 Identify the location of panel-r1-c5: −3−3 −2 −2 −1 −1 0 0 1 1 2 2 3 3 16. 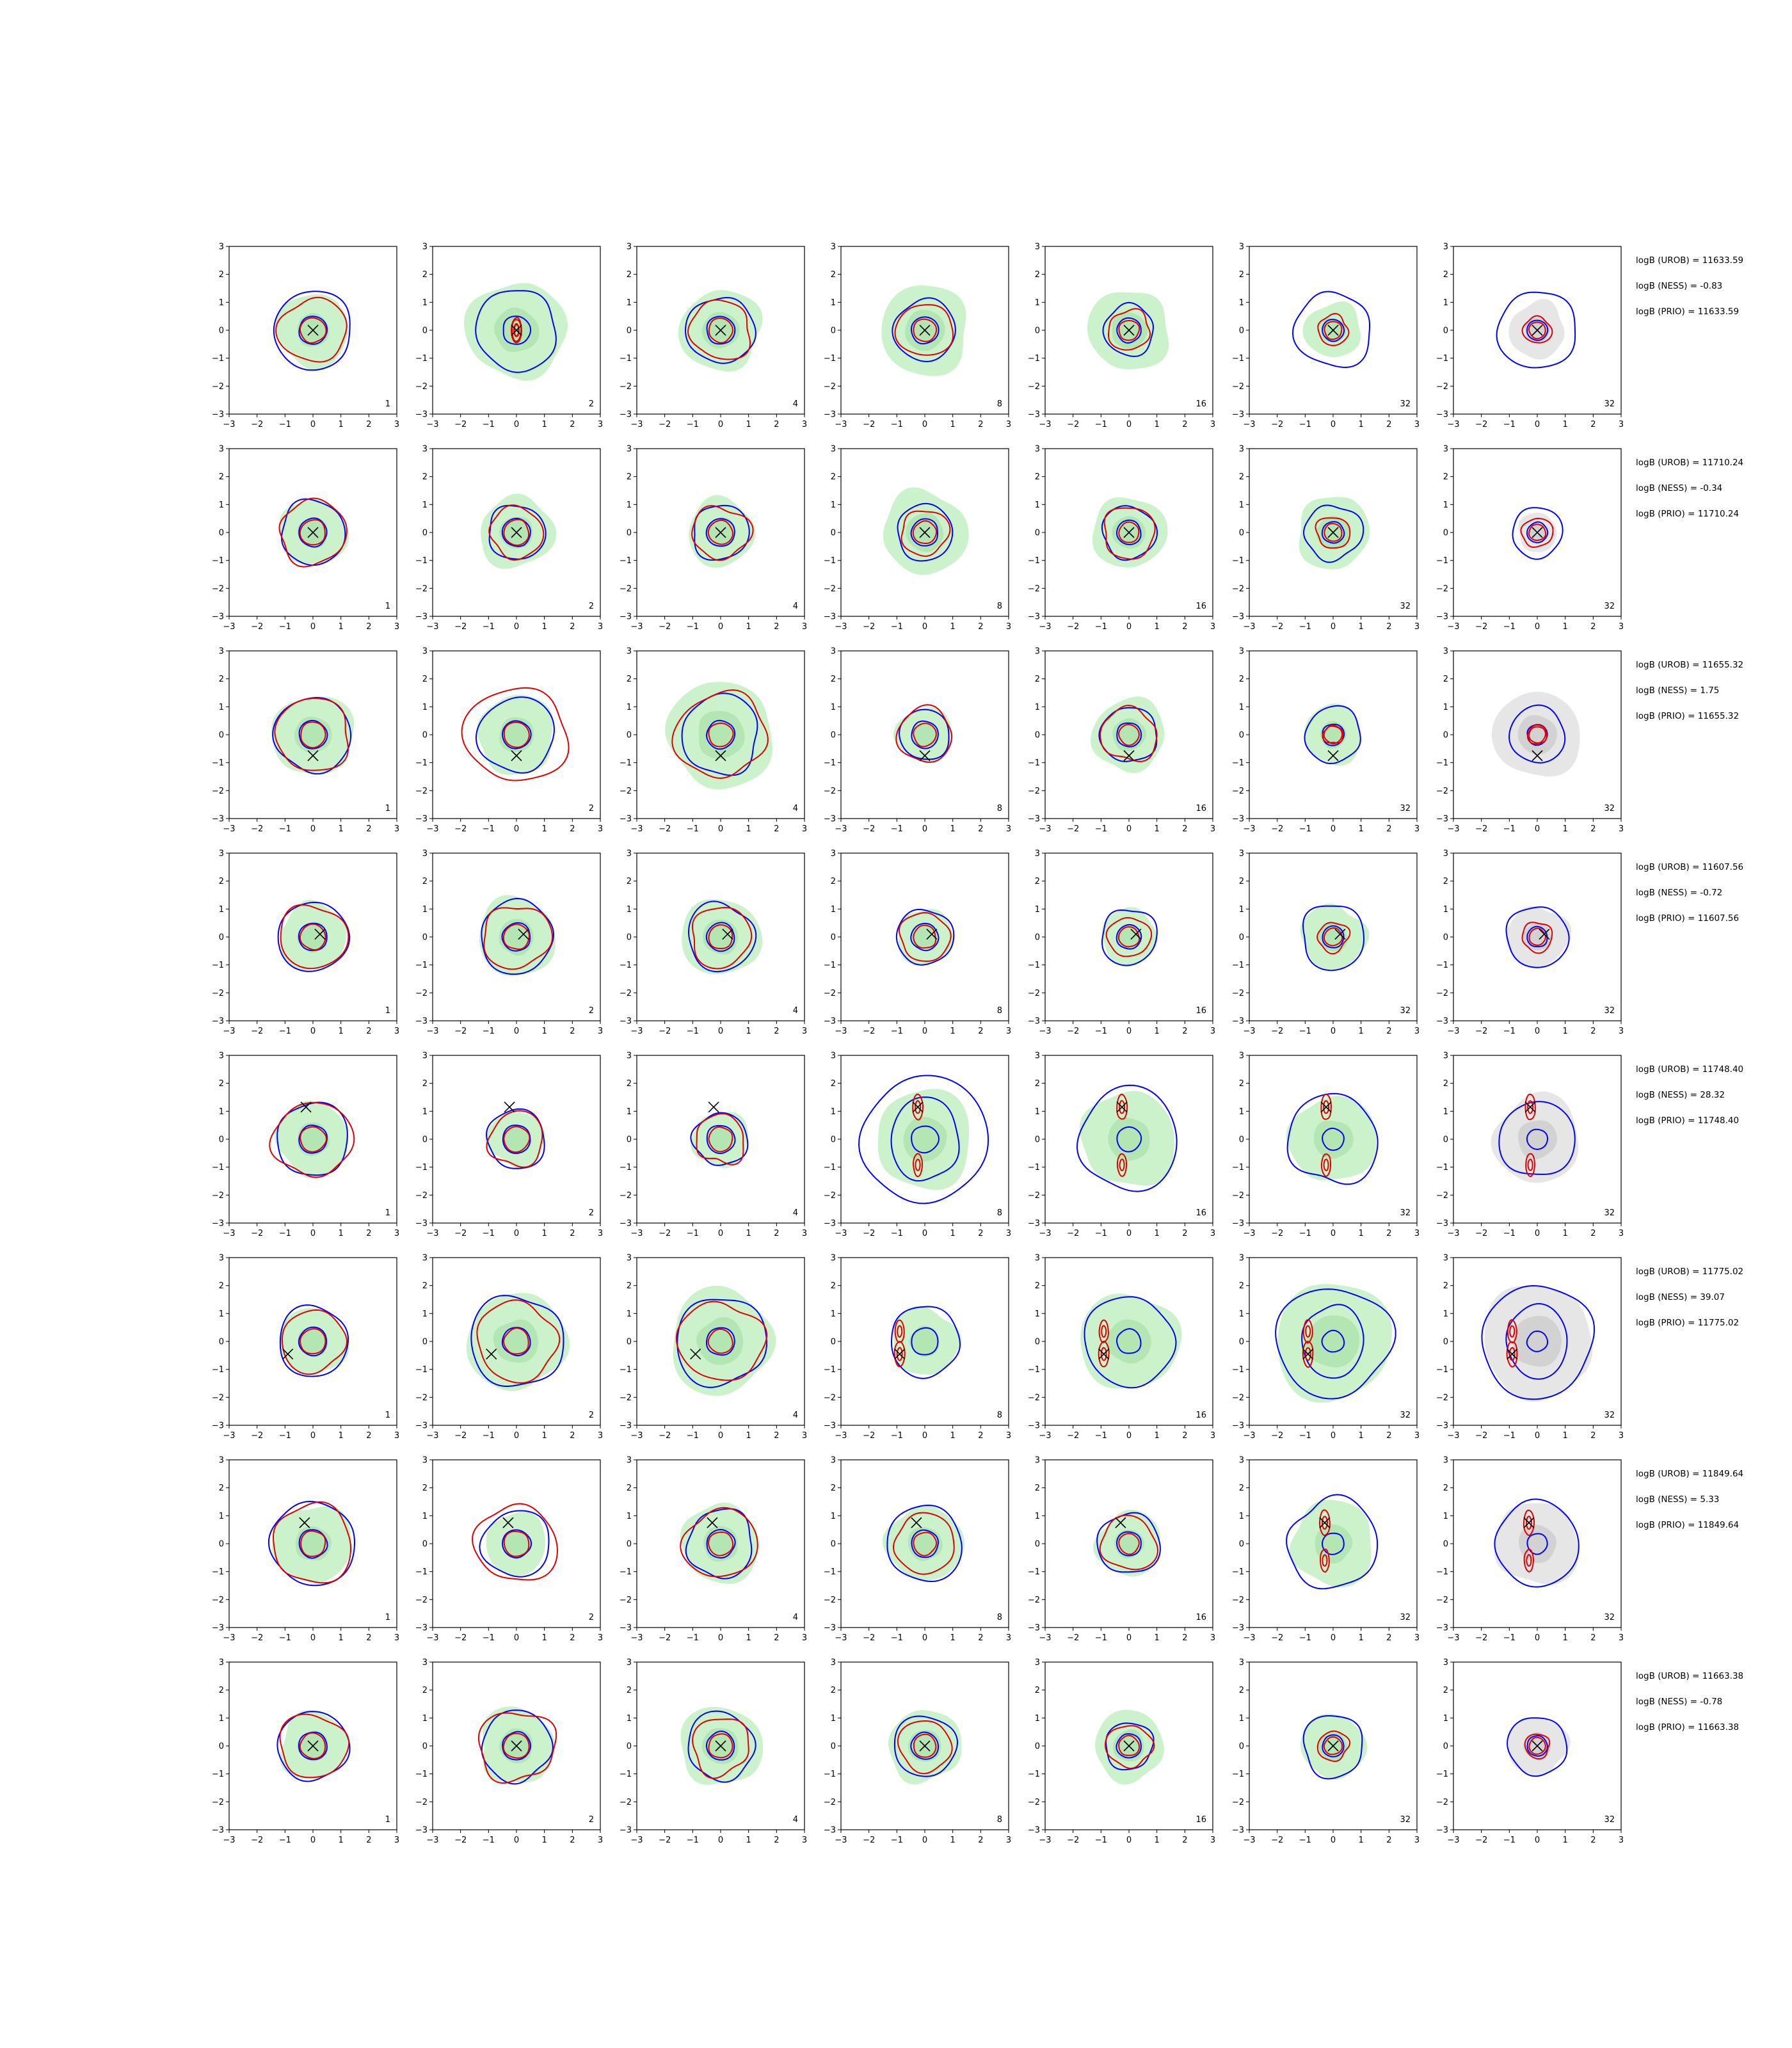
(1121, 336).